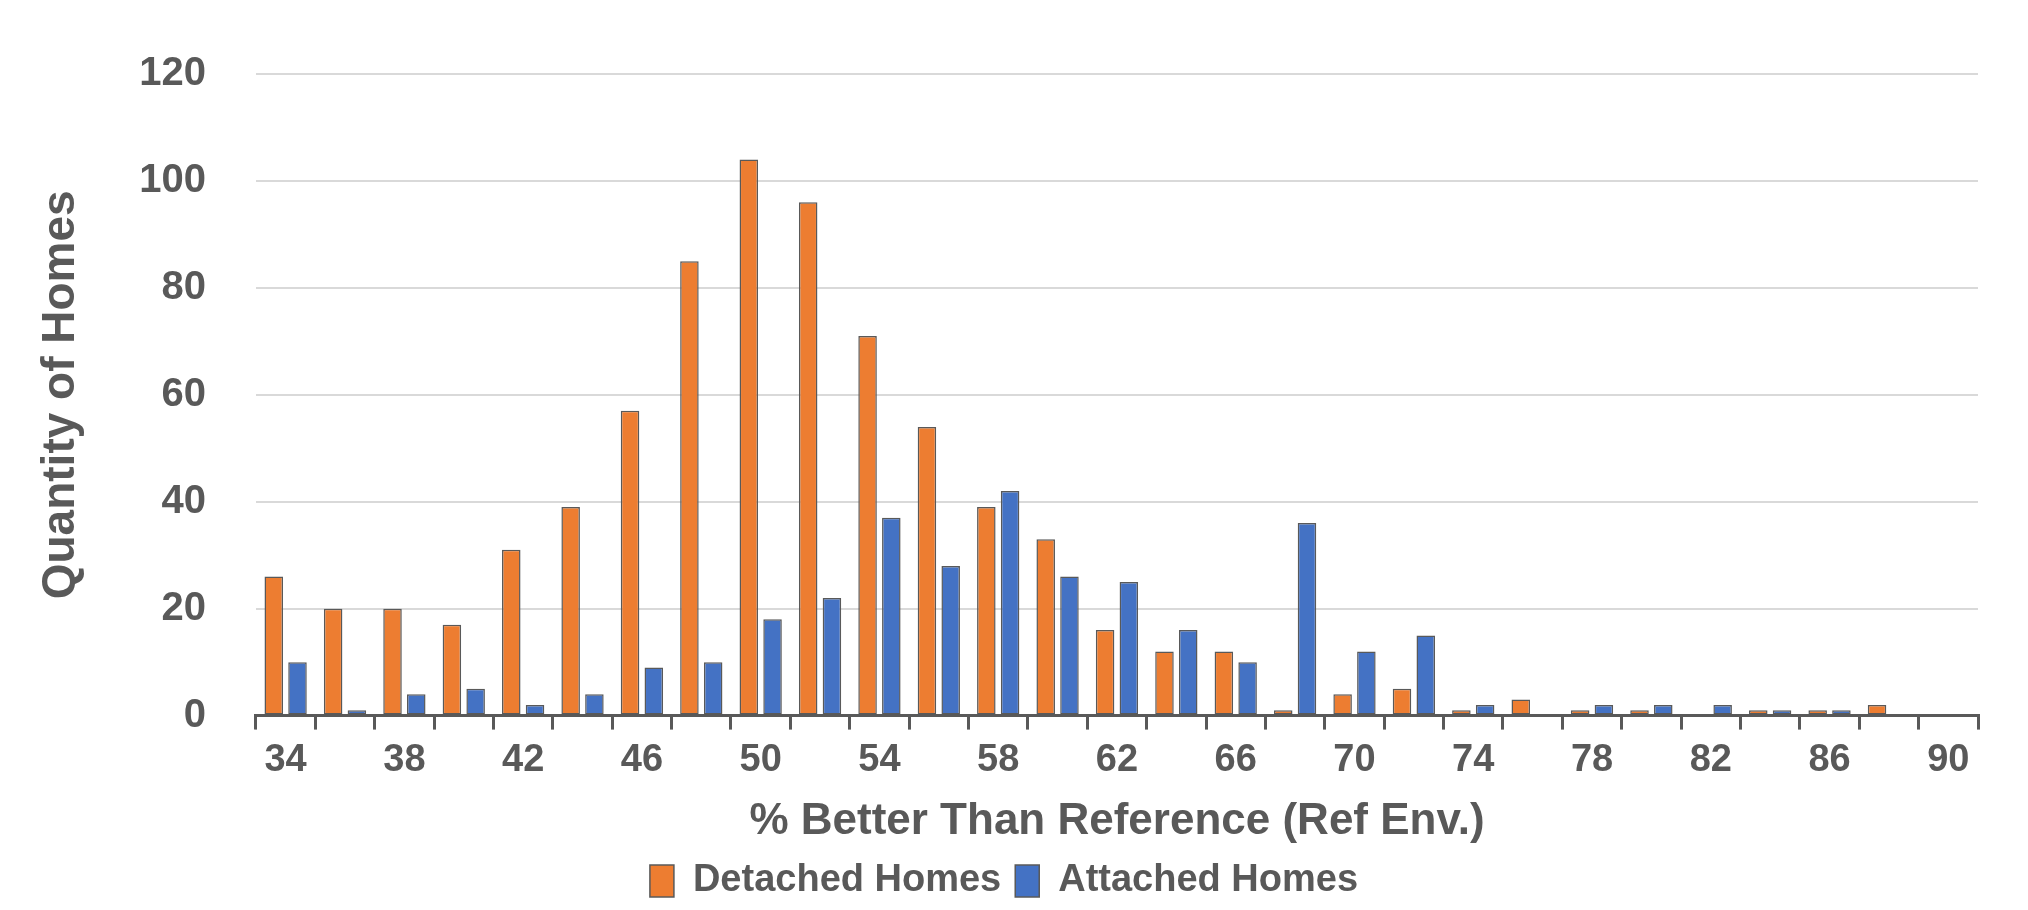 The height and width of the screenshot is (910, 2028). I want to click on x-tick-label: 62, so click(1117, 757).